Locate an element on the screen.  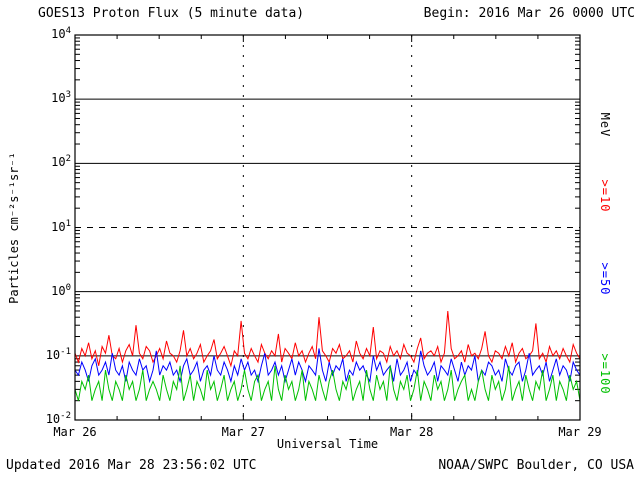
y-tick-label: 10³ is located at coordinates (61, 98).